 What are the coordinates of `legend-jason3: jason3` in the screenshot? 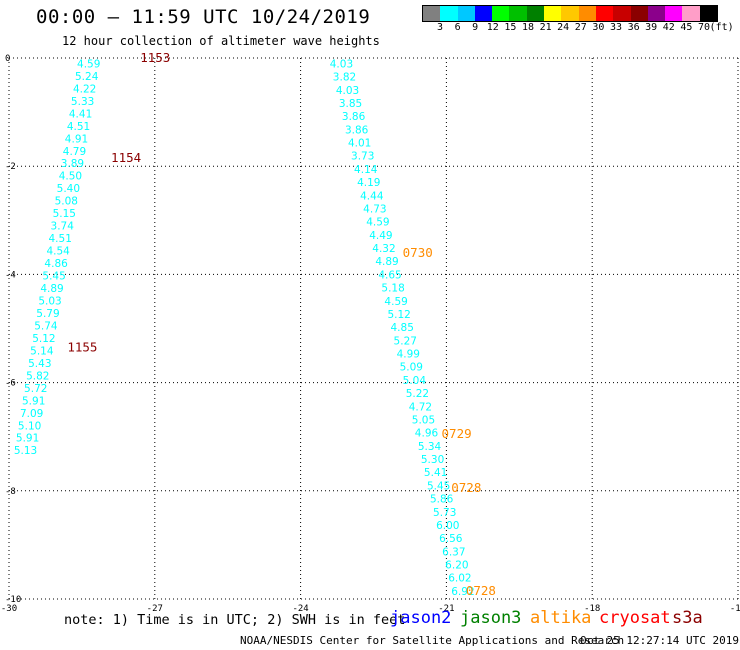 It's located at (491, 618).